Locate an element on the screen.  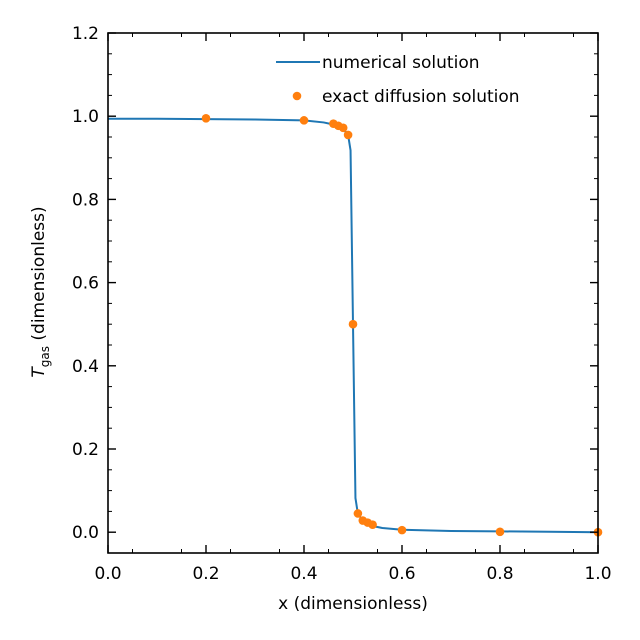
y-axis-label-rest: (dimensionless) is located at coordinates (39, 276).